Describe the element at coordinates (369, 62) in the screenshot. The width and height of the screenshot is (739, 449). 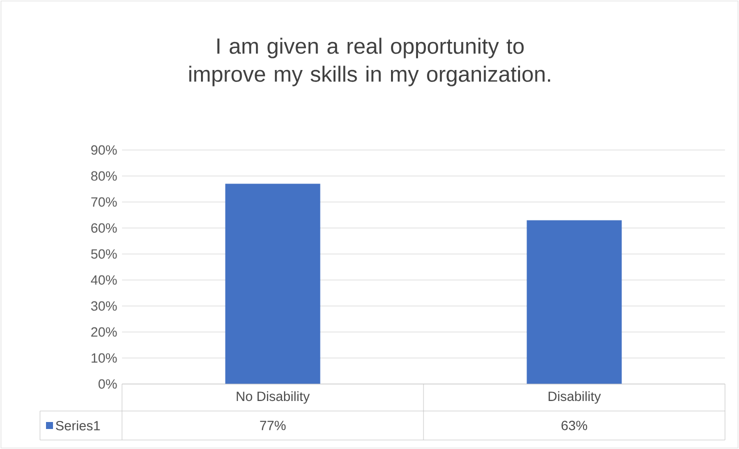
I see `chart-title: I am given a real opportunity to improve my skills in my organization.` at that location.